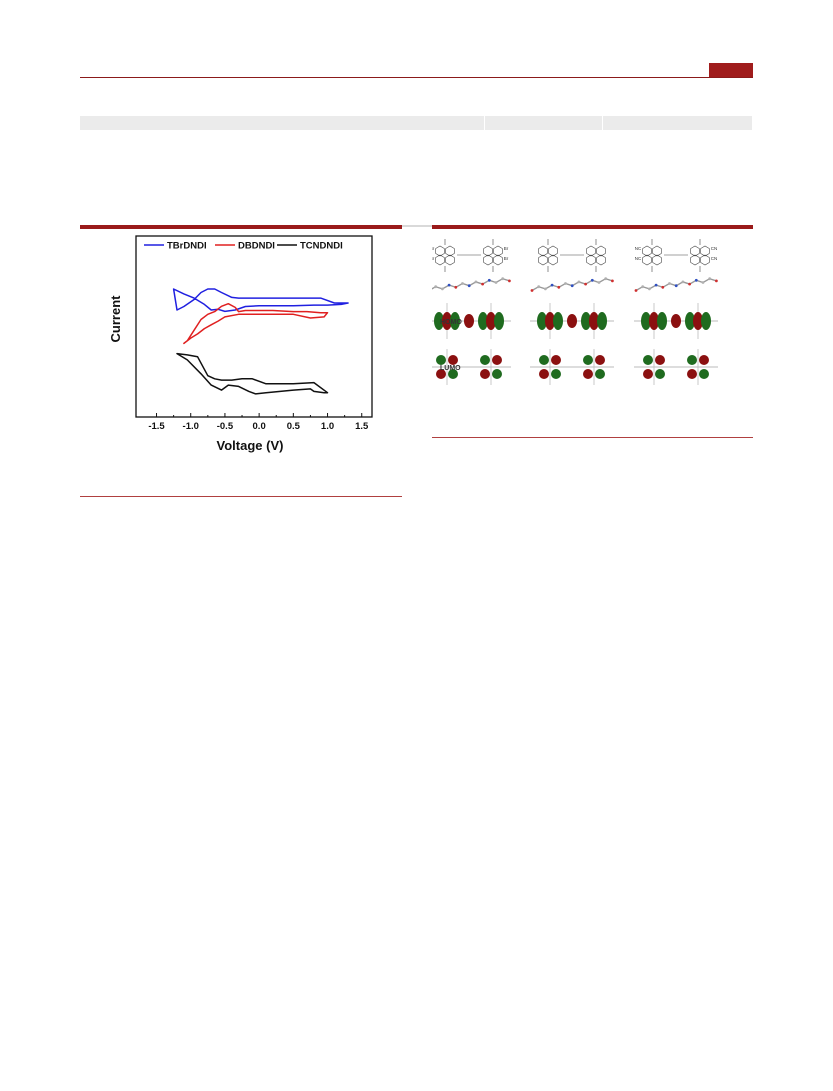  I want to click on homo-label: HOMO, so click(451, 322).